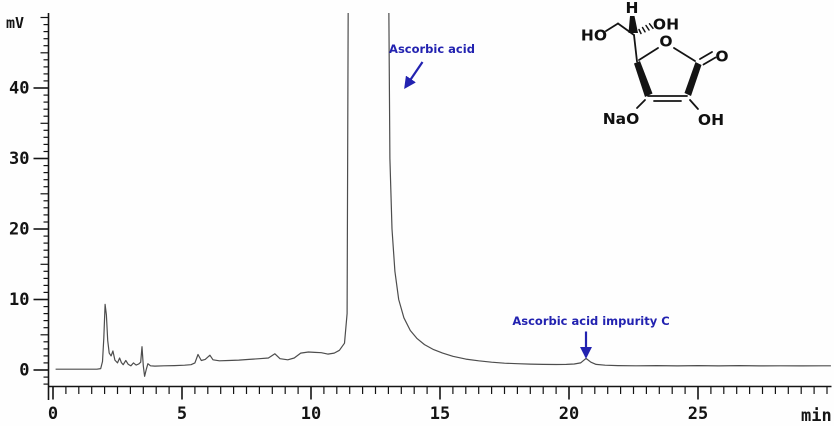 The height and width of the screenshot is (426, 834). Describe the element at coordinates (19, 89) in the screenshot. I see `y-tick-label: 40` at that location.